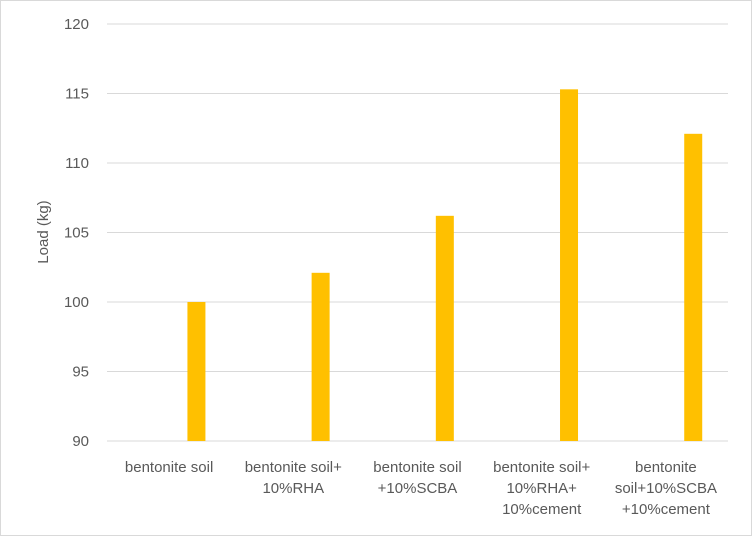 The width and height of the screenshot is (752, 540). Describe the element at coordinates (666, 509) in the screenshot. I see `x-tick-label: +10%cement` at that location.